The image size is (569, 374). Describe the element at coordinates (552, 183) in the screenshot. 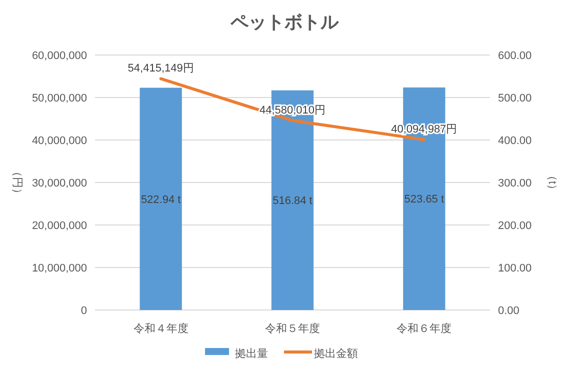

I see `y2-axis-title: （t）` at that location.